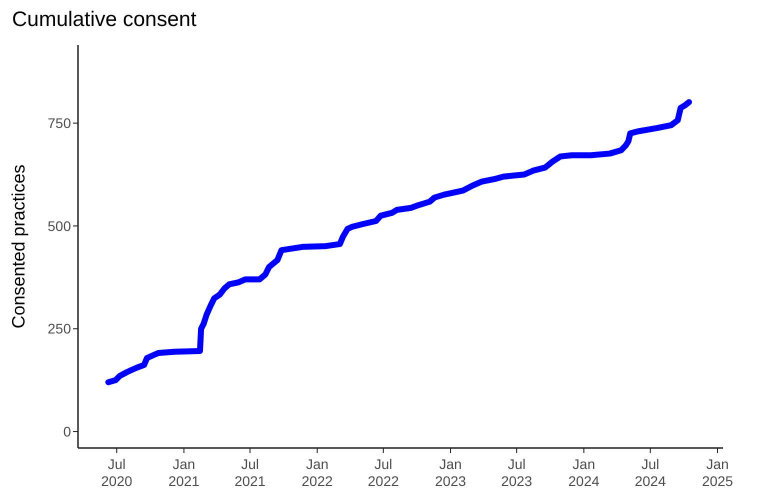 This screenshot has height=501, width=761. I want to click on x-tick-label: Jan 2022, so click(318, 472).